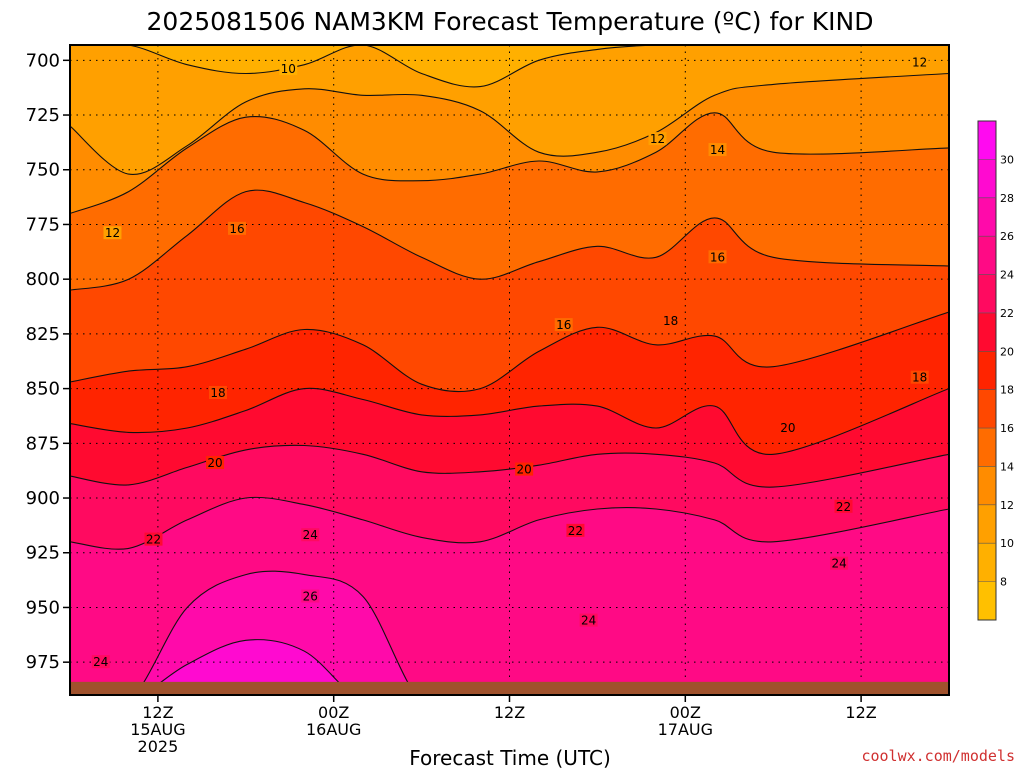  Describe the element at coordinates (43, 279) in the screenshot. I see `y-tick-label: 800` at that location.